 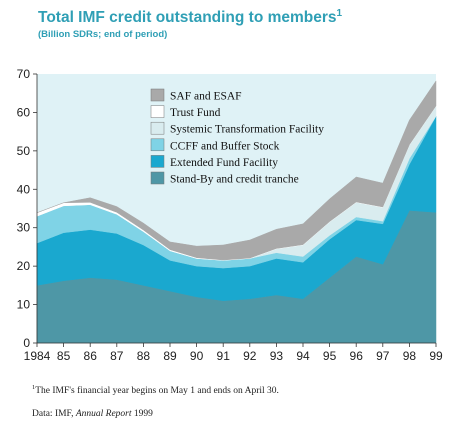 What do you see at coordinates (24, 151) in the screenshot?
I see `y-tick-label: 50` at bounding box center [24, 151].